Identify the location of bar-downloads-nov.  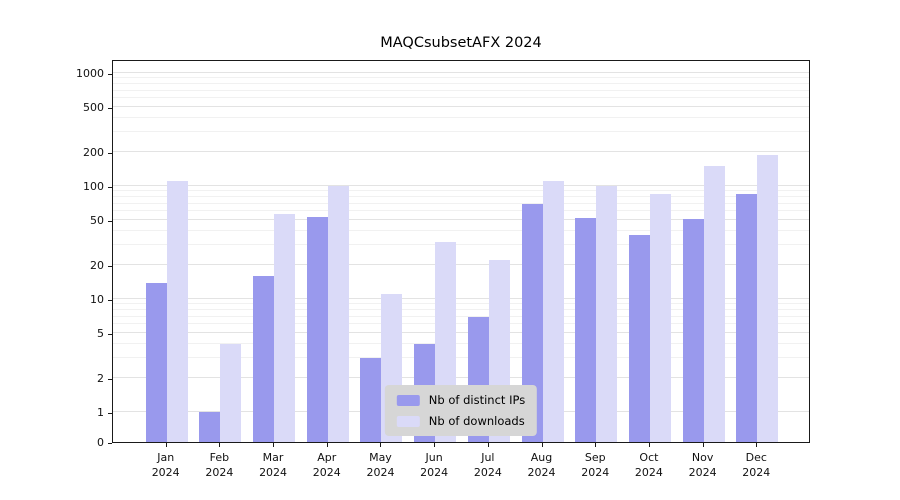
(714, 304).